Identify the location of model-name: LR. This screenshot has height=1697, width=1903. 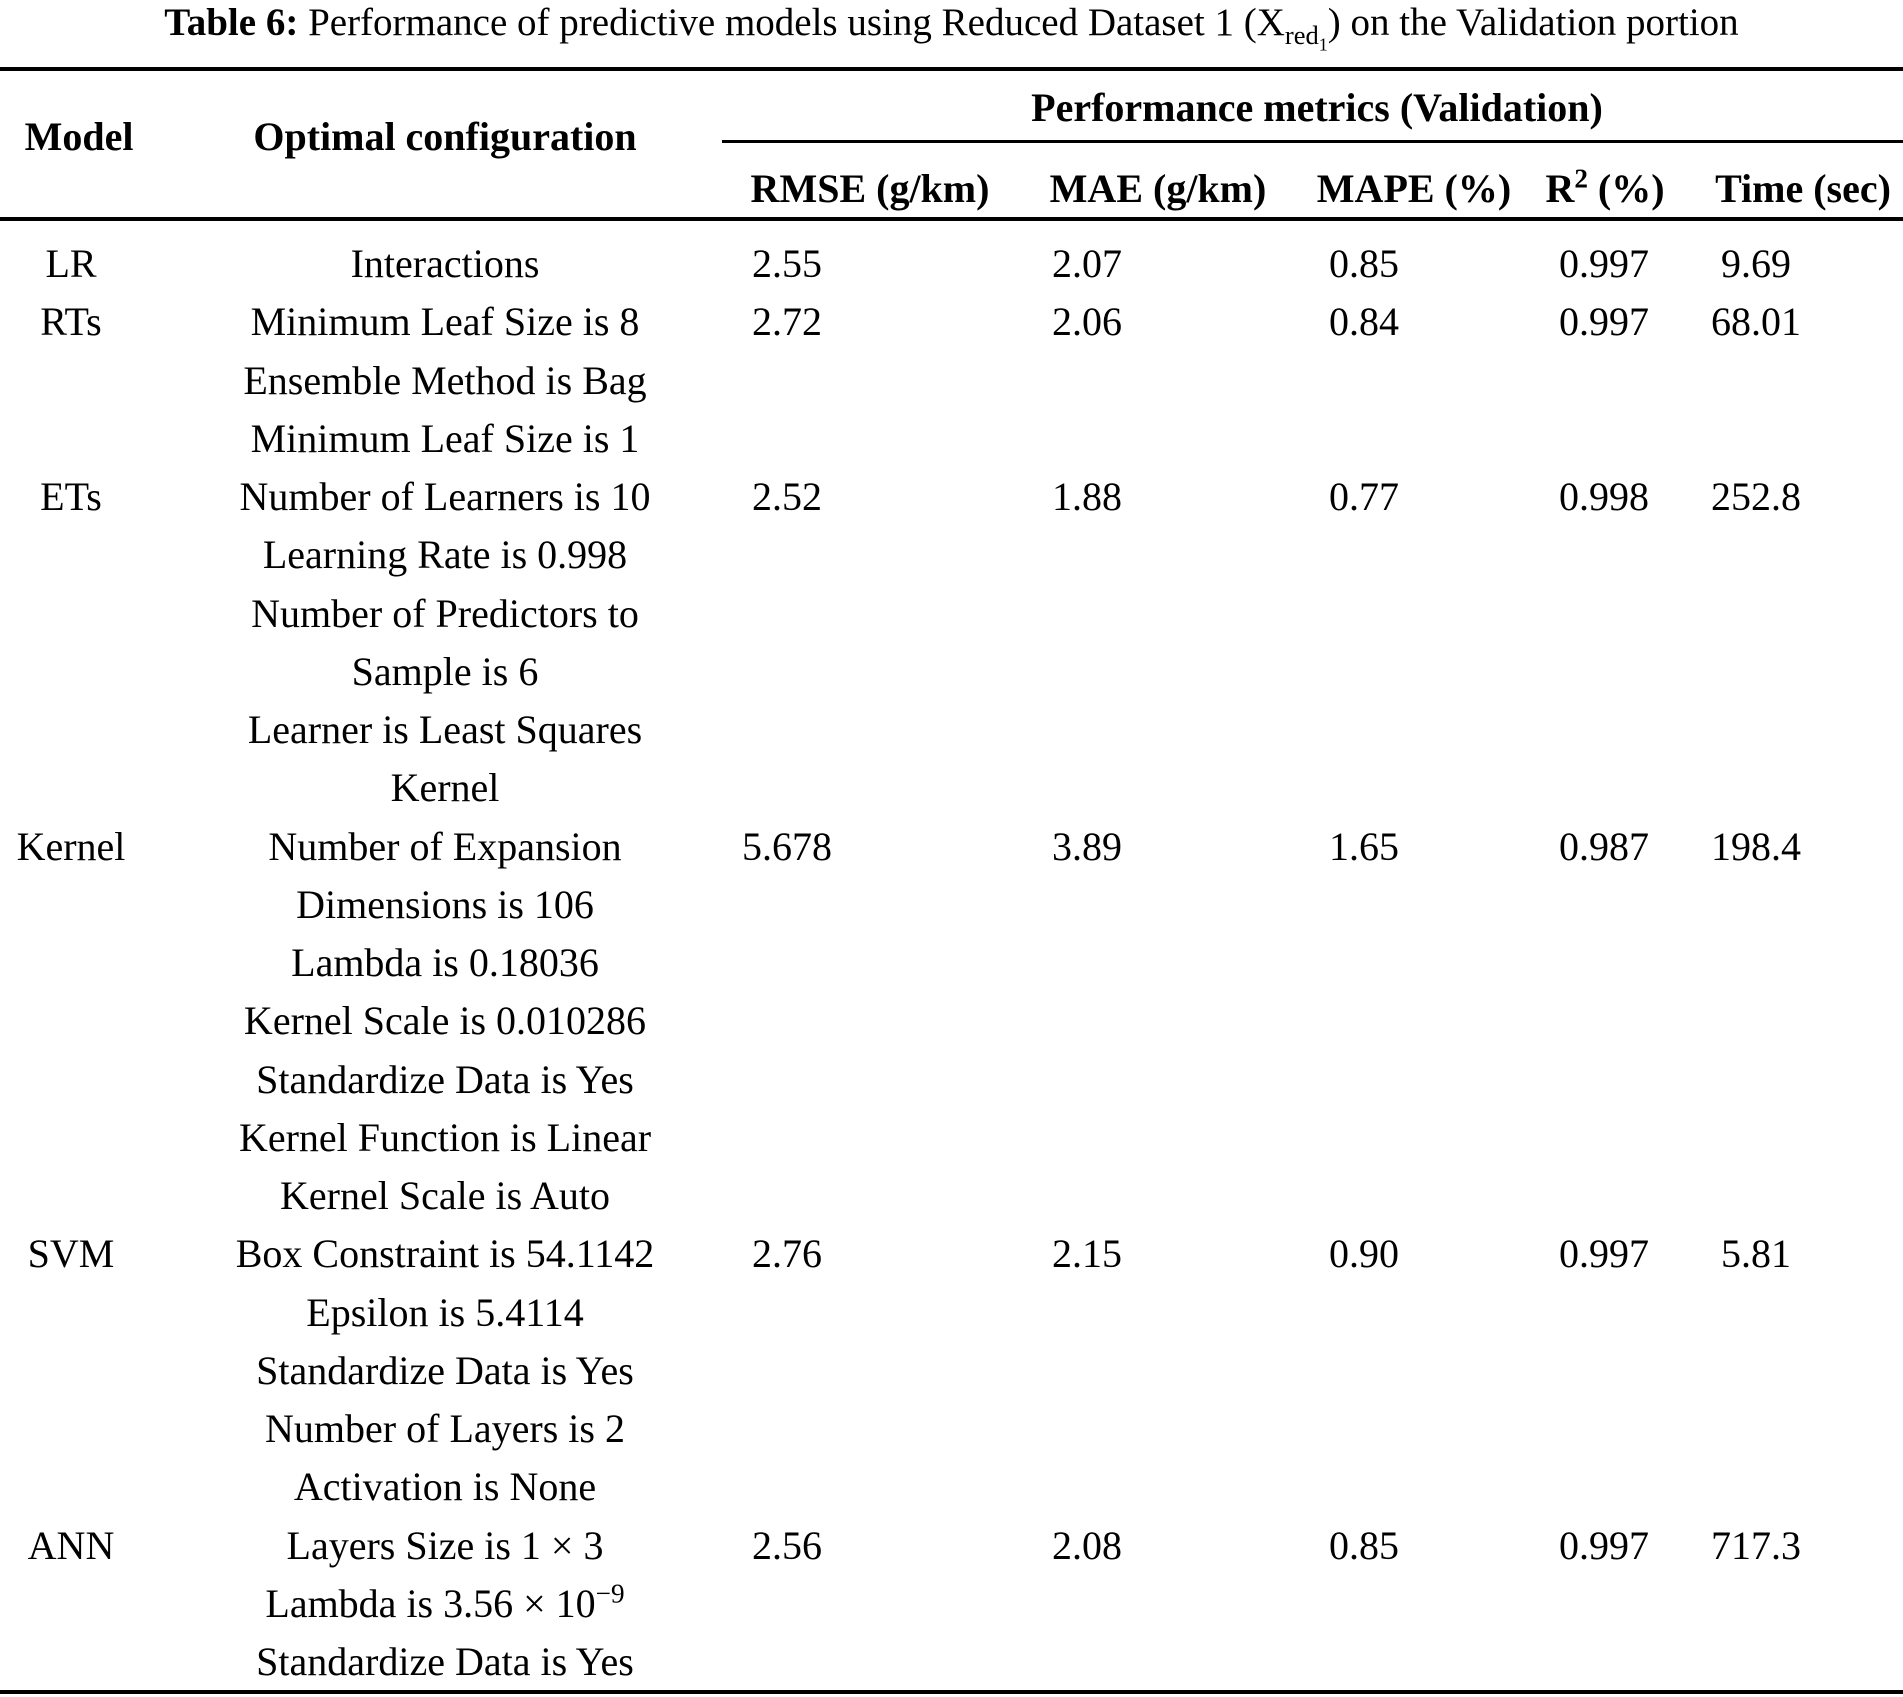
(71, 263).